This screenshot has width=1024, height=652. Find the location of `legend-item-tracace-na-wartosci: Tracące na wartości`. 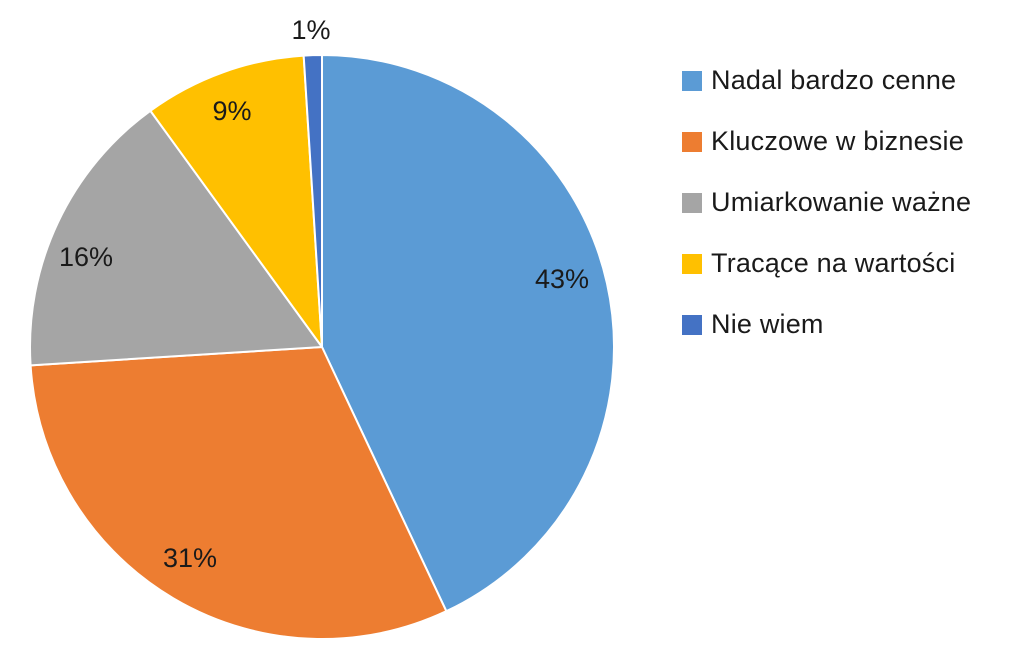

legend-item-tracace-na-wartosci: Tracące na wartości is located at coordinates (826, 263).